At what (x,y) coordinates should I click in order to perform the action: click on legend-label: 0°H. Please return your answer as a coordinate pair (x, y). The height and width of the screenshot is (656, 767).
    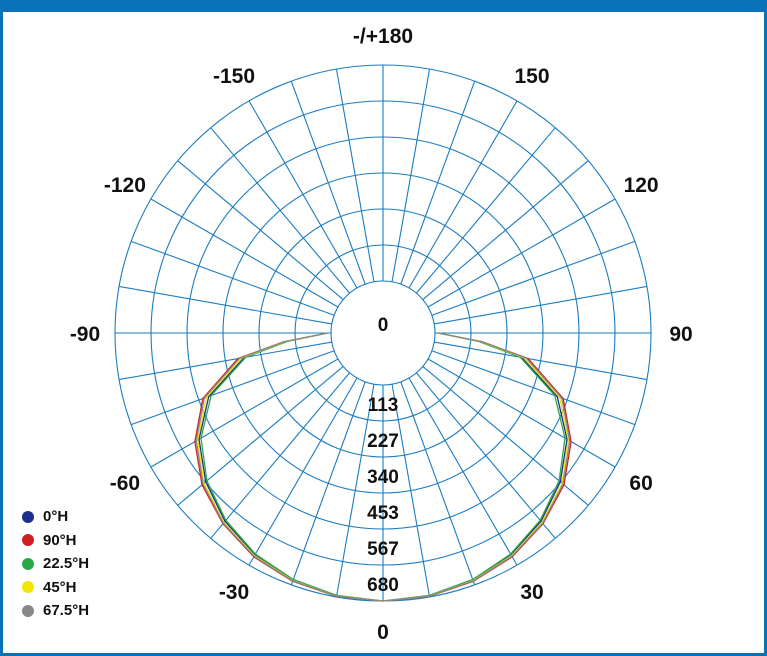
    Looking at the image, I should click on (56, 517).